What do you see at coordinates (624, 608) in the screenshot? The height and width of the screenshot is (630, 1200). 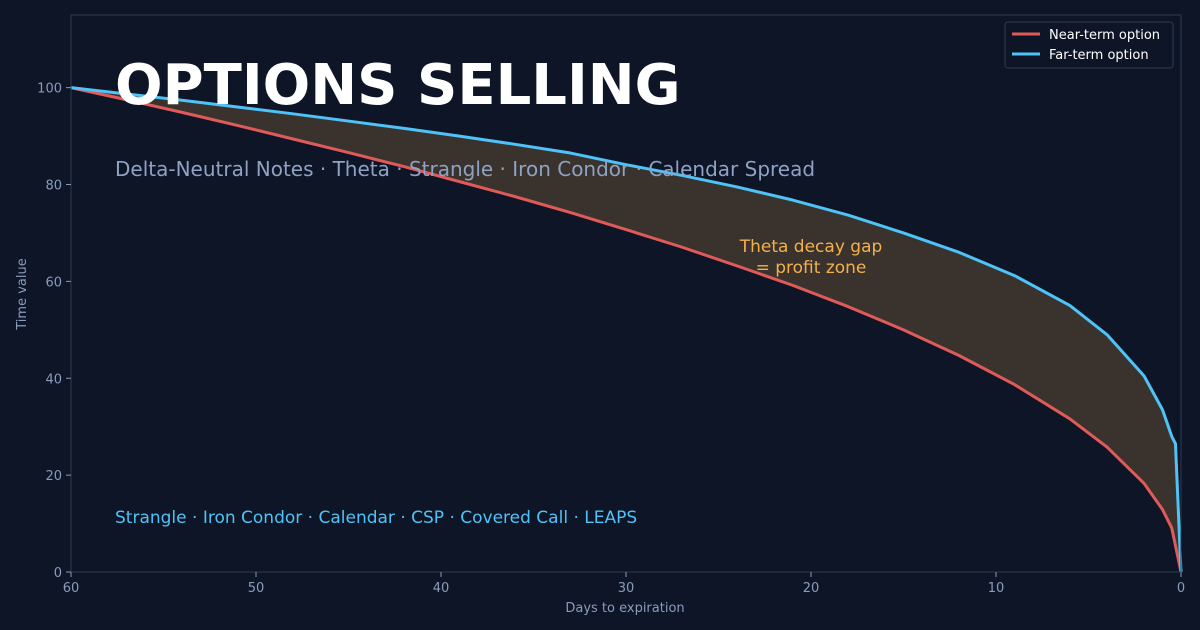 I see `x-axis-label: Days to expiration` at bounding box center [624, 608].